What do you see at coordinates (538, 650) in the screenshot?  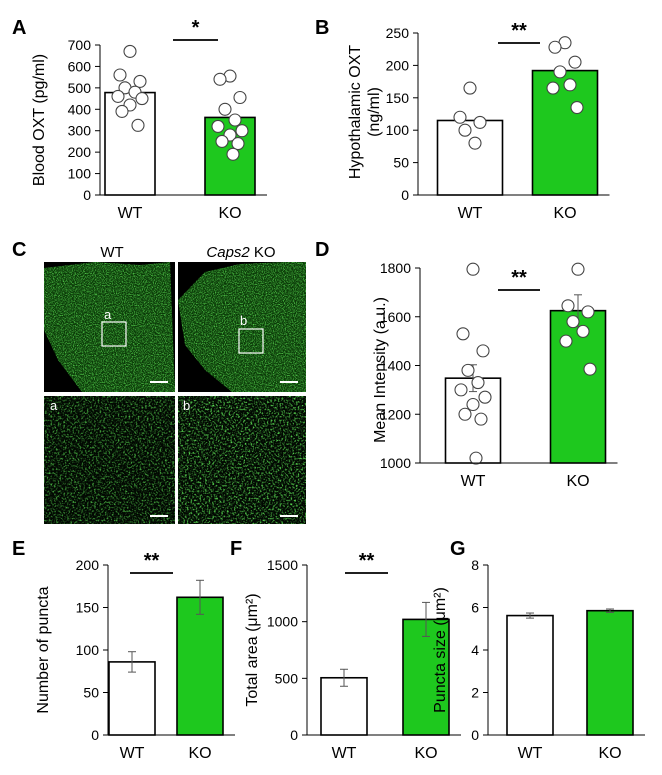 I see `chart-panel-g: G WT KO 0 2 4 6 8 Puncta size (μm²)` at bounding box center [538, 650].